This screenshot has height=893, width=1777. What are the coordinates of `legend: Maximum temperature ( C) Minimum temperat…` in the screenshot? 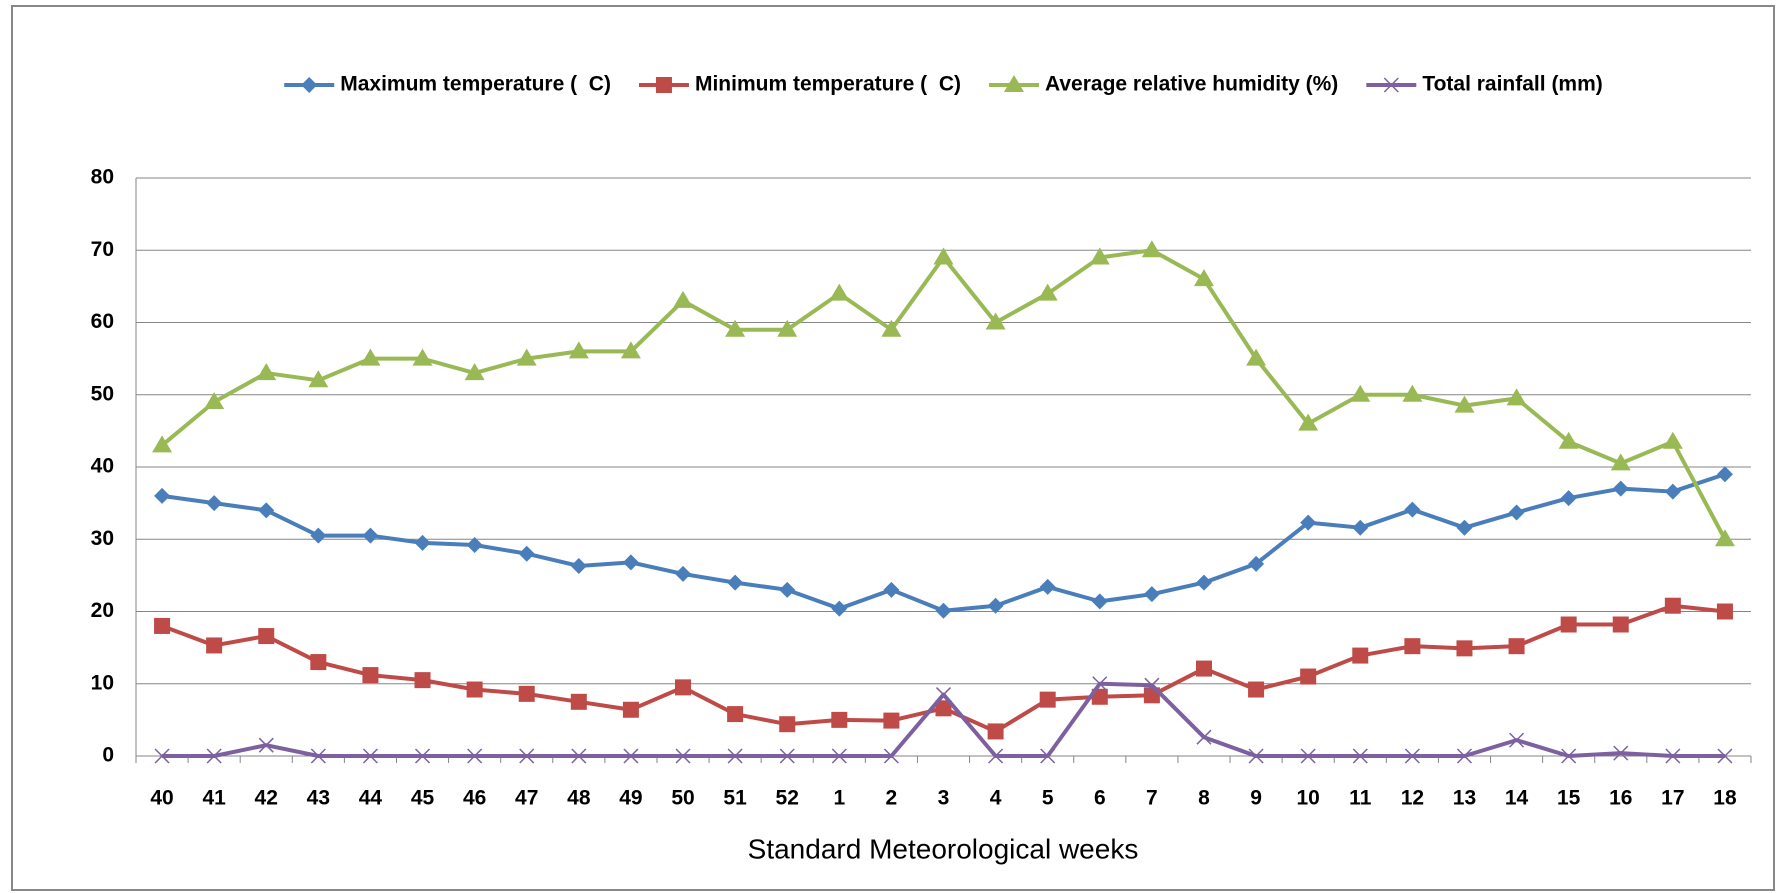 It's located at (943, 84).